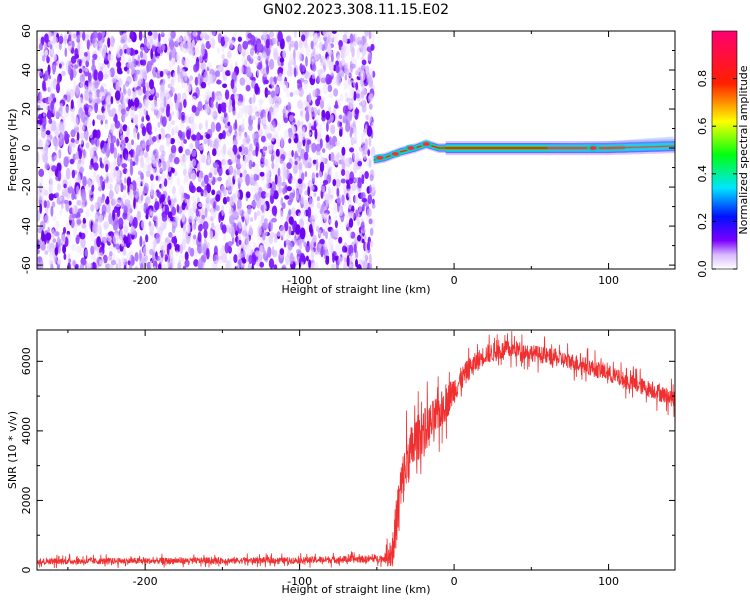 This screenshot has width=750, height=600. Describe the element at coordinates (26, 187) in the screenshot. I see `y-tick-label: -20` at that location.